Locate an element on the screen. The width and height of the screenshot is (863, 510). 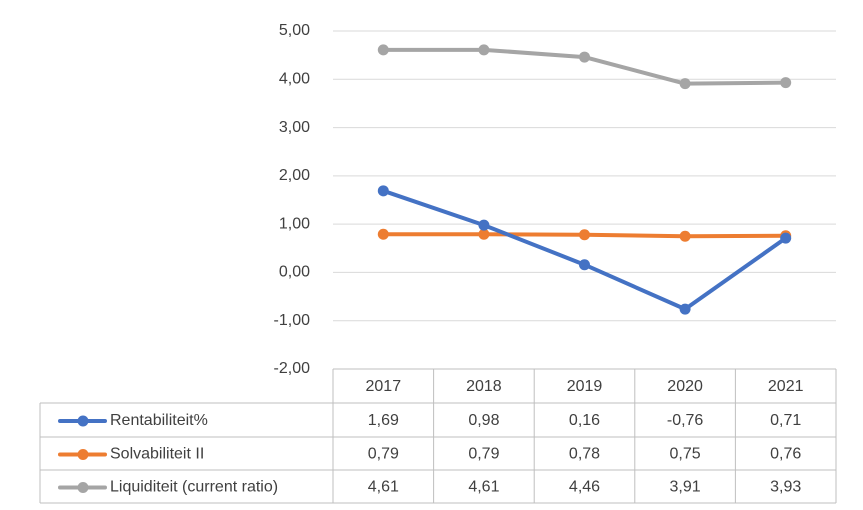
x-tick-label: 2017 is located at coordinates (384, 386).